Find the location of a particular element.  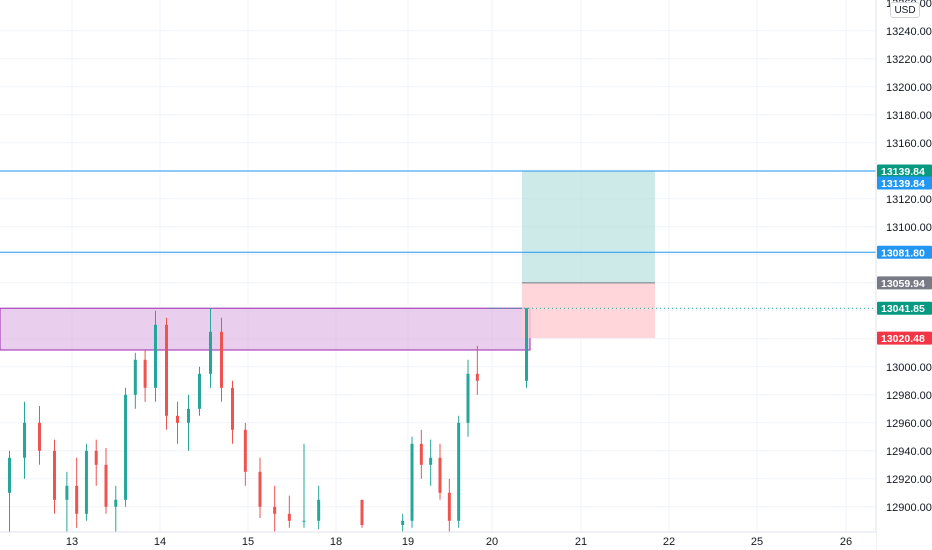

price-tick-label: 13240.00 is located at coordinates (909, 32).